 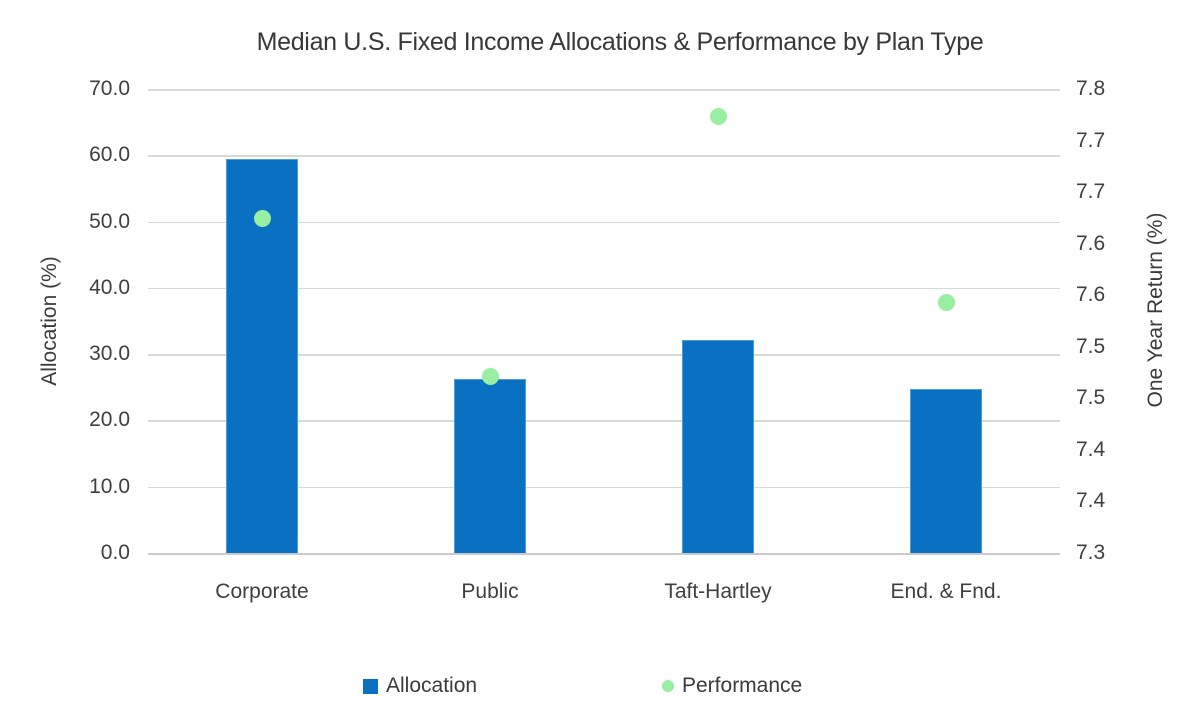 What do you see at coordinates (432, 685) in the screenshot?
I see `legend-label-allocation: Allocation` at bounding box center [432, 685].